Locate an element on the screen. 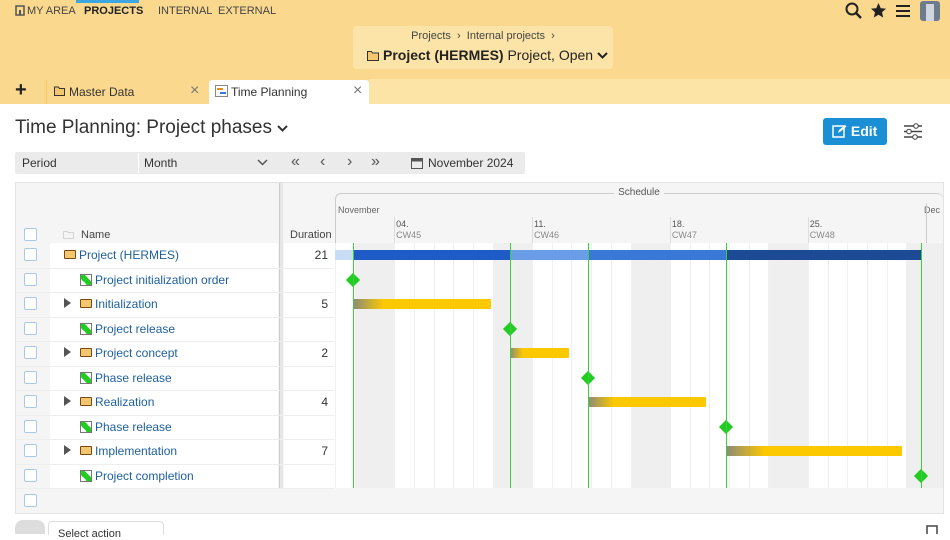 This screenshot has width=950, height=540. action-select: Select action is located at coordinates (106, 530).